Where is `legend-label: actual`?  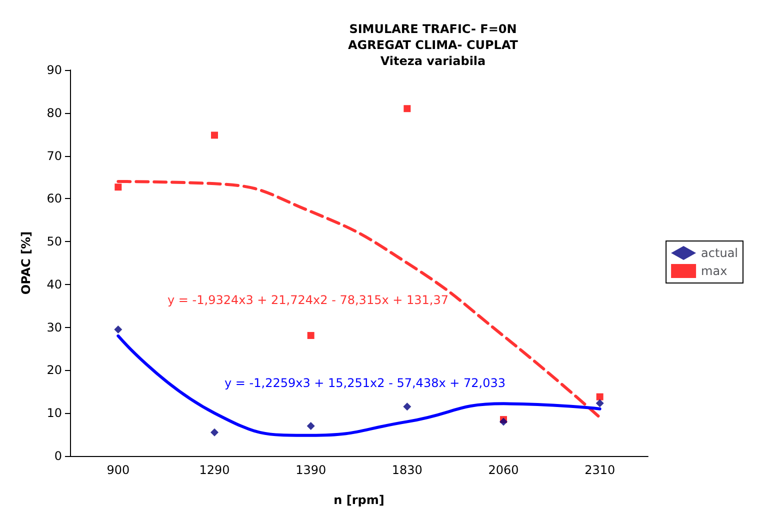
legend-label: actual is located at coordinates (719, 253).